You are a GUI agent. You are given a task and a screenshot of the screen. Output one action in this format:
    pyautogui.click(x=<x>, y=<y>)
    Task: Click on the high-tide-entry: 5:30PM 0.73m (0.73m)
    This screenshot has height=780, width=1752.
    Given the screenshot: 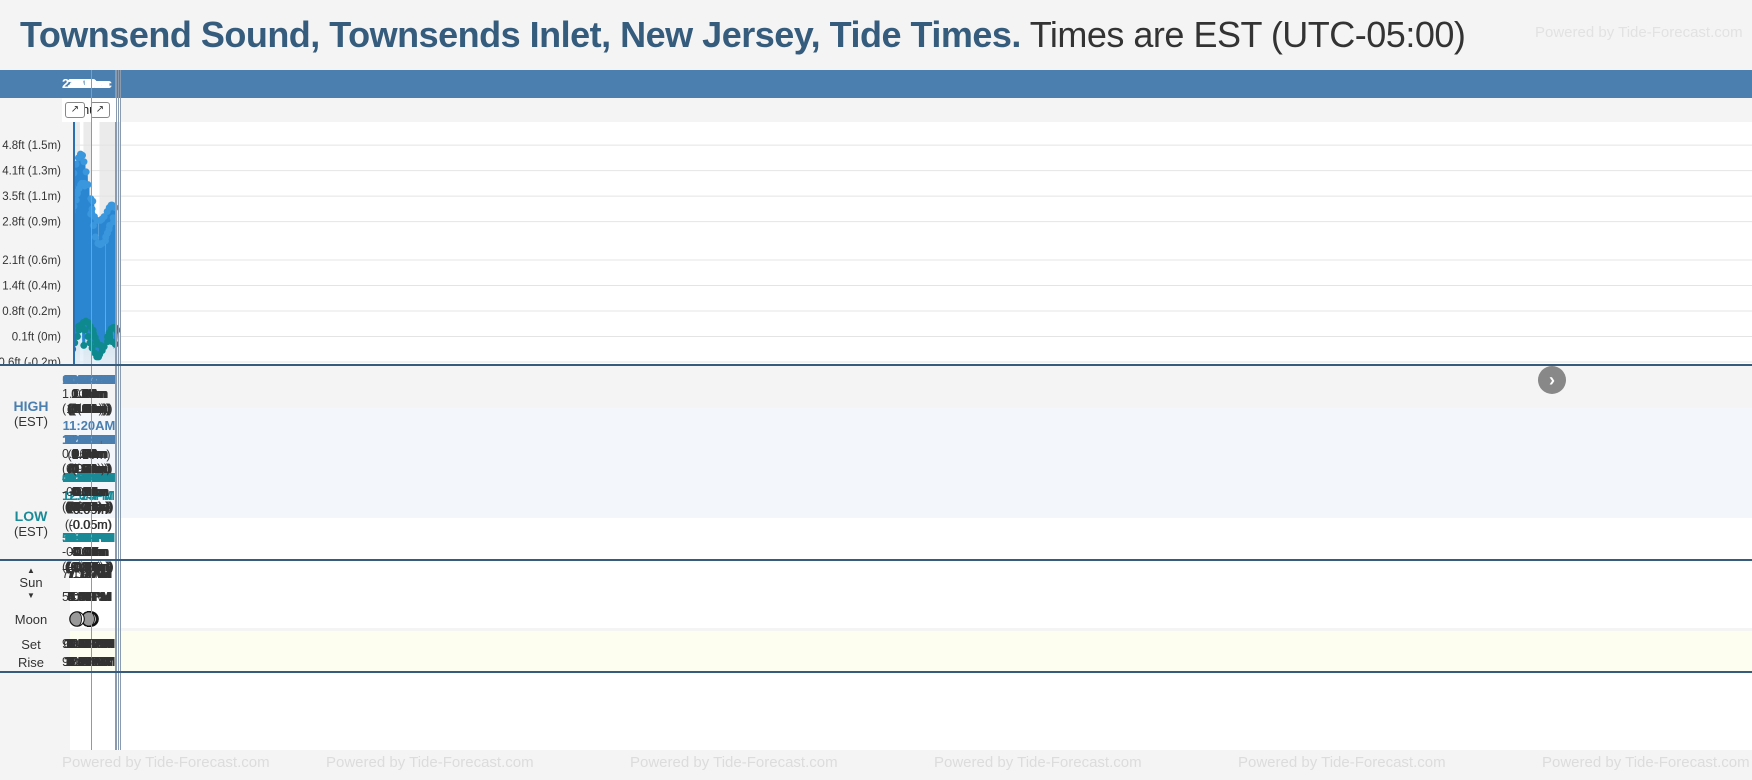 What is the action you would take?
    pyautogui.click(x=89, y=454)
    